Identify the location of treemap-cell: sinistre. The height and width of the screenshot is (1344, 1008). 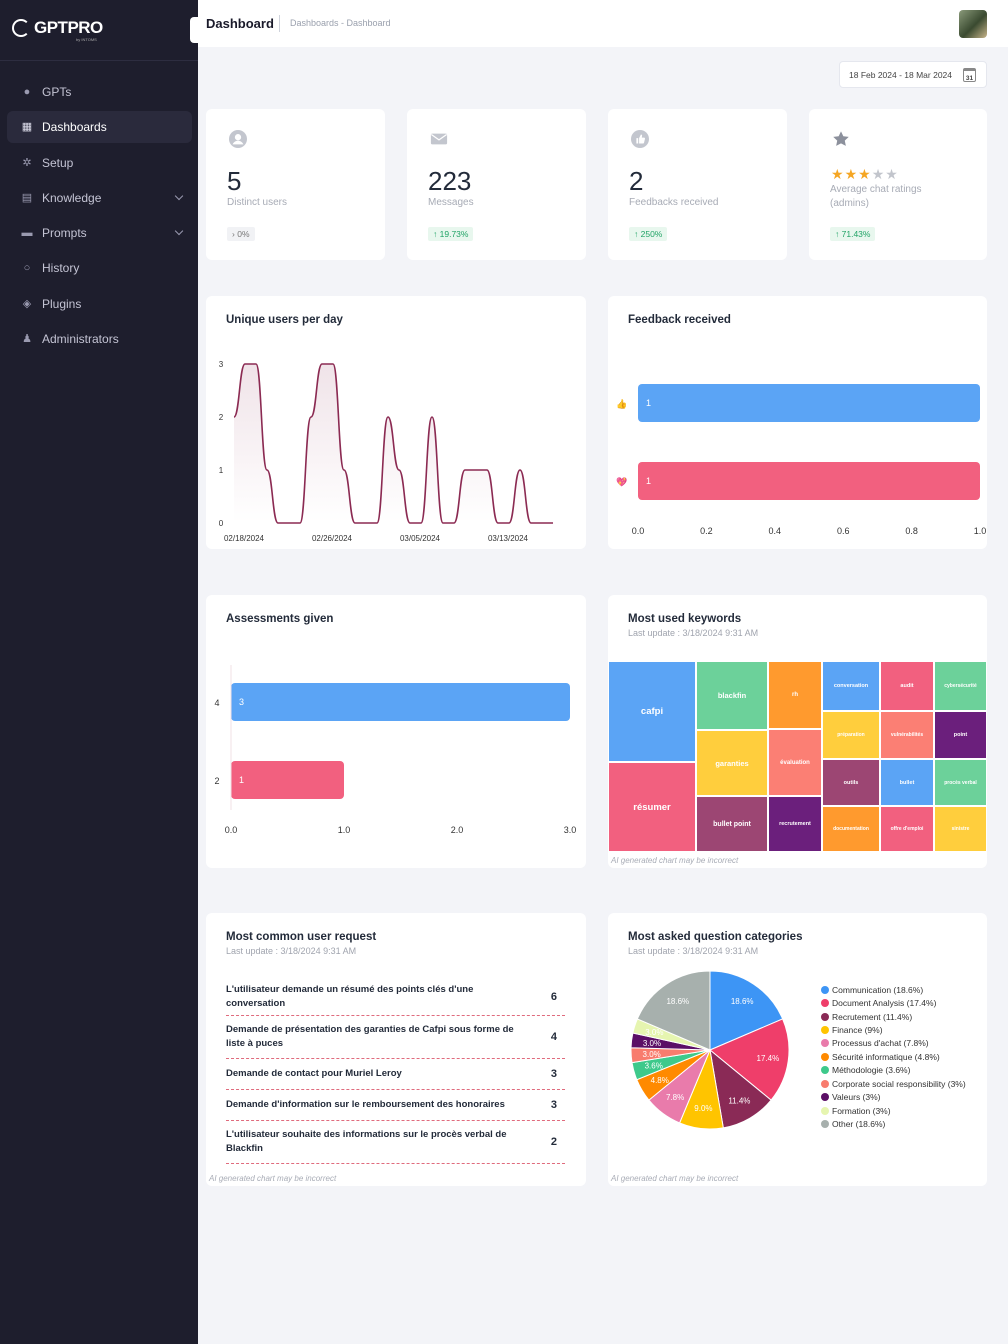
(960, 829).